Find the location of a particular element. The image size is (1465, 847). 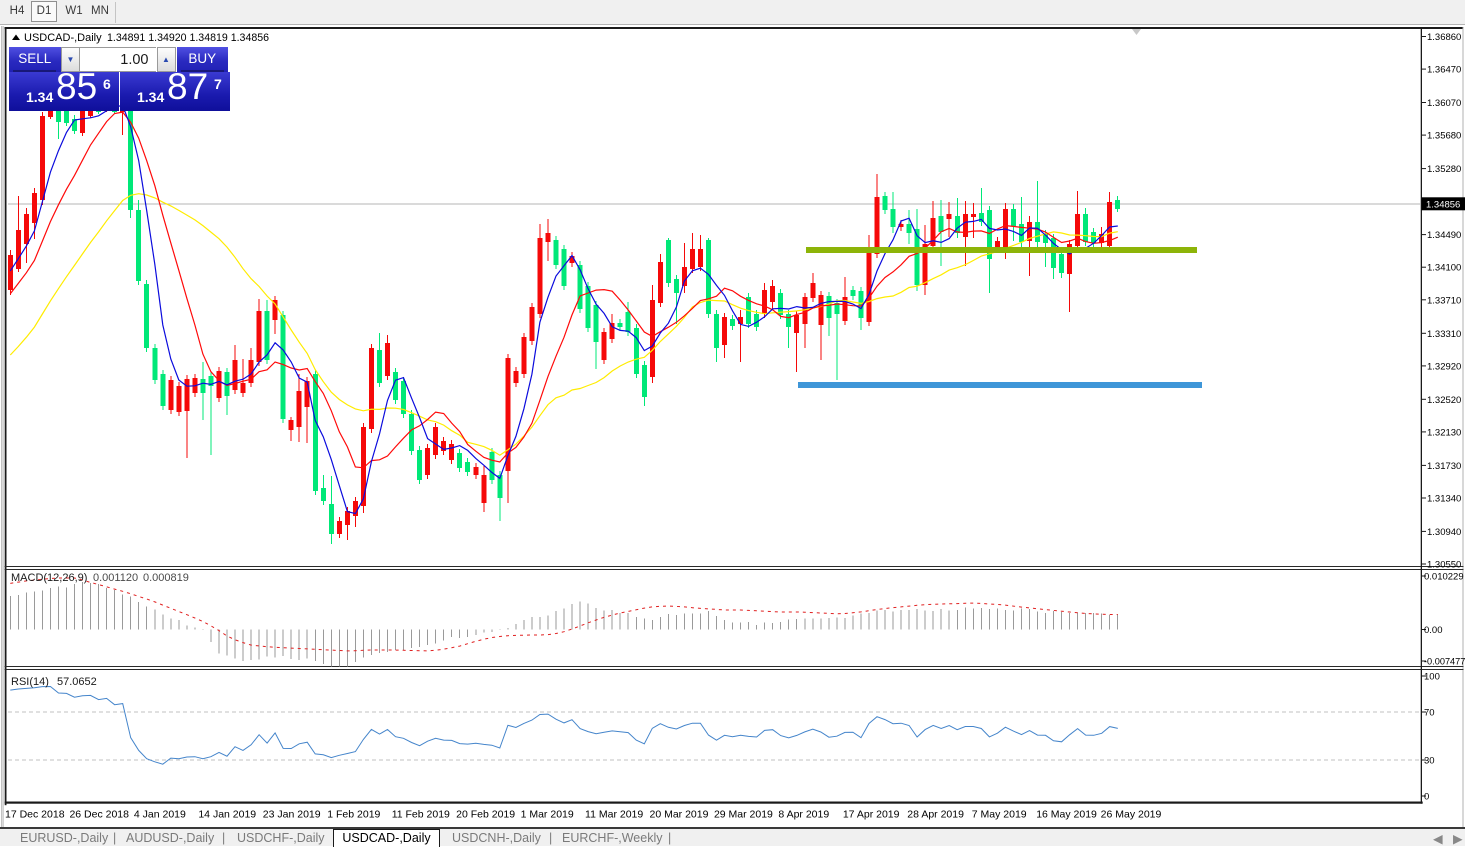

svg-text: 1.36470 is located at coordinates (1444, 70).